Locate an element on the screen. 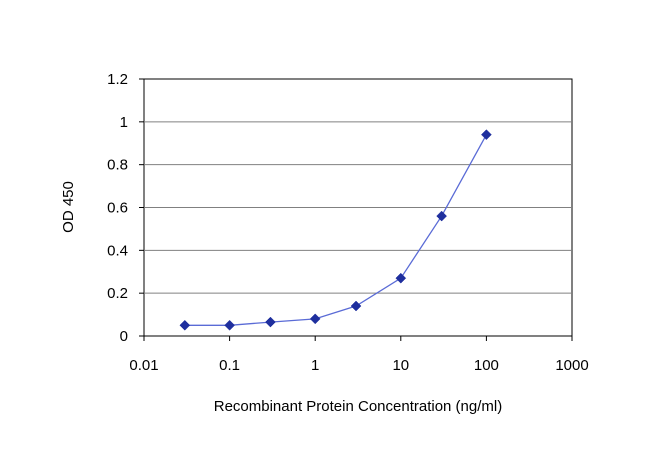  y-tick-label: 1.2 is located at coordinates (117, 79).